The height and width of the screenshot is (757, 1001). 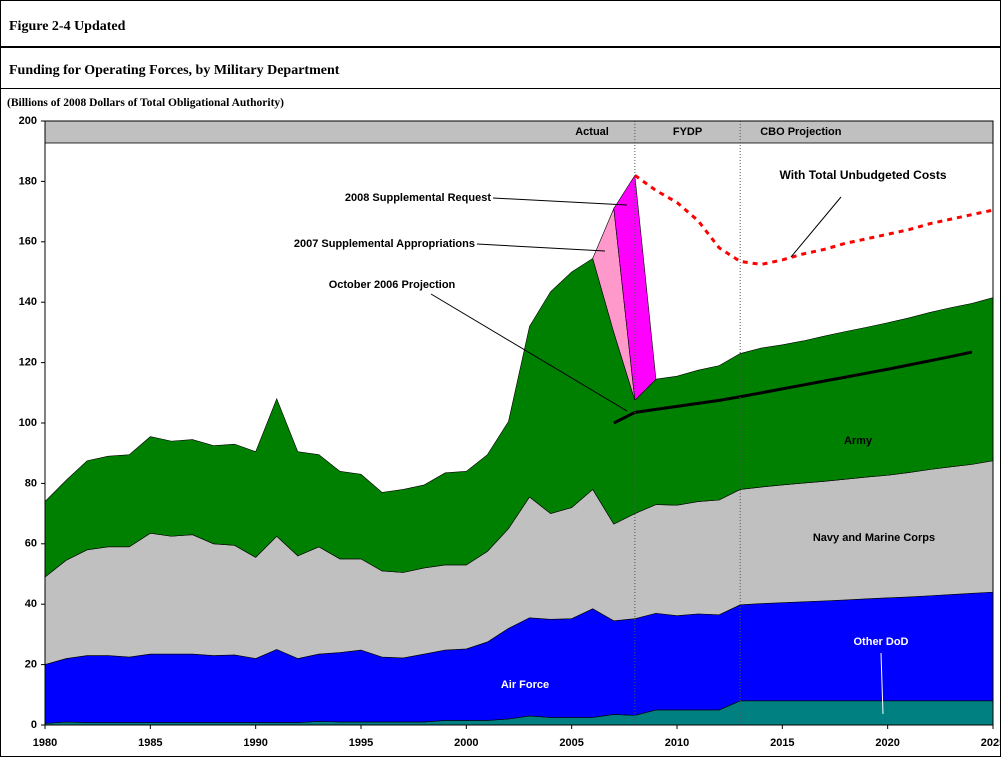 What do you see at coordinates (571, 743) in the screenshot?
I see `x-tick-label: 2005` at bounding box center [571, 743].